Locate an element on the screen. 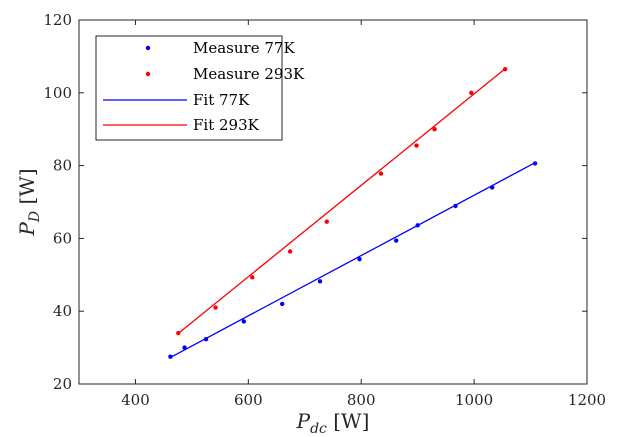  y-axis-label: PD [W] is located at coordinates (29, 202).